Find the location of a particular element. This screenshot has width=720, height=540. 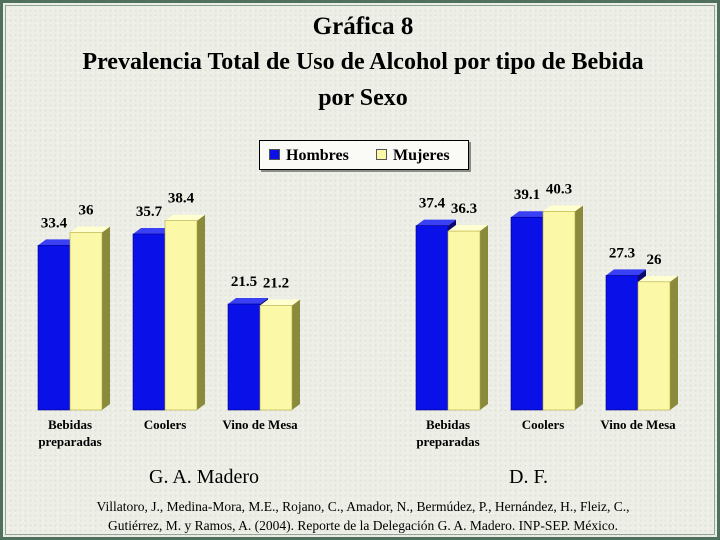

bar-top-g1-c0-s0 is located at coordinates (436, 222).